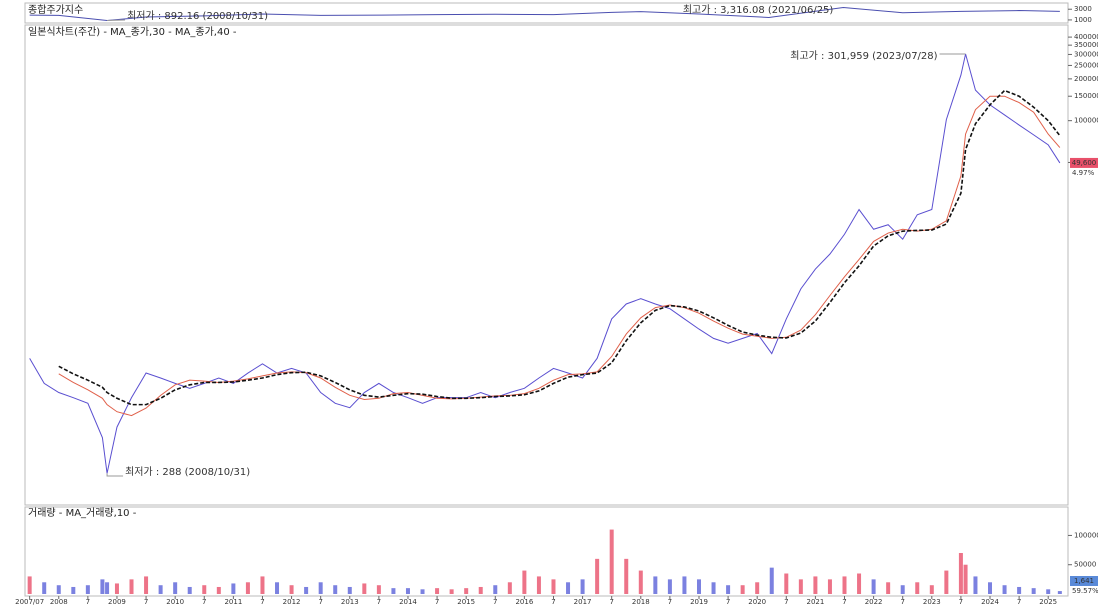 The image size is (1098, 606). Describe the element at coordinates (466, 602) in the screenshot. I see `x-tick-label: 2015` at that location.